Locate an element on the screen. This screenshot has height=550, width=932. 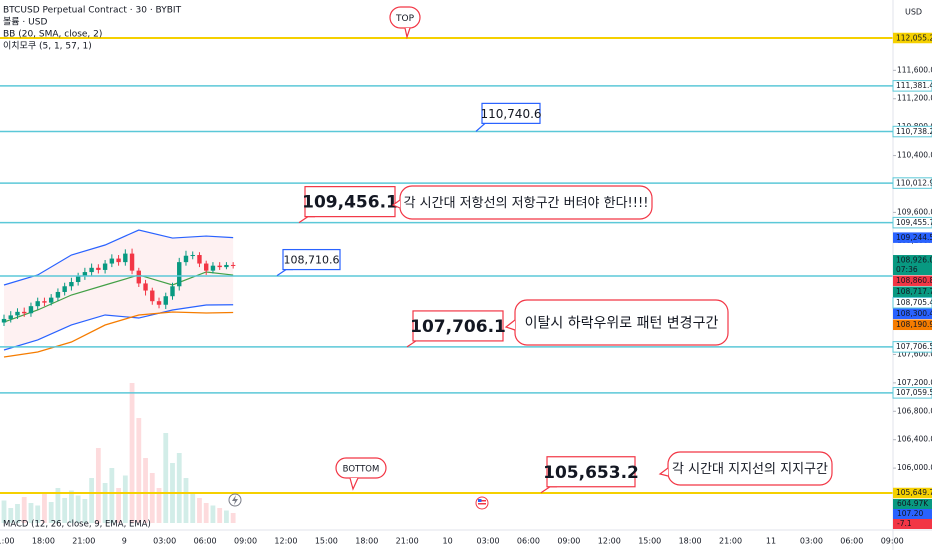
event-icon is located at coordinates (235, 500).